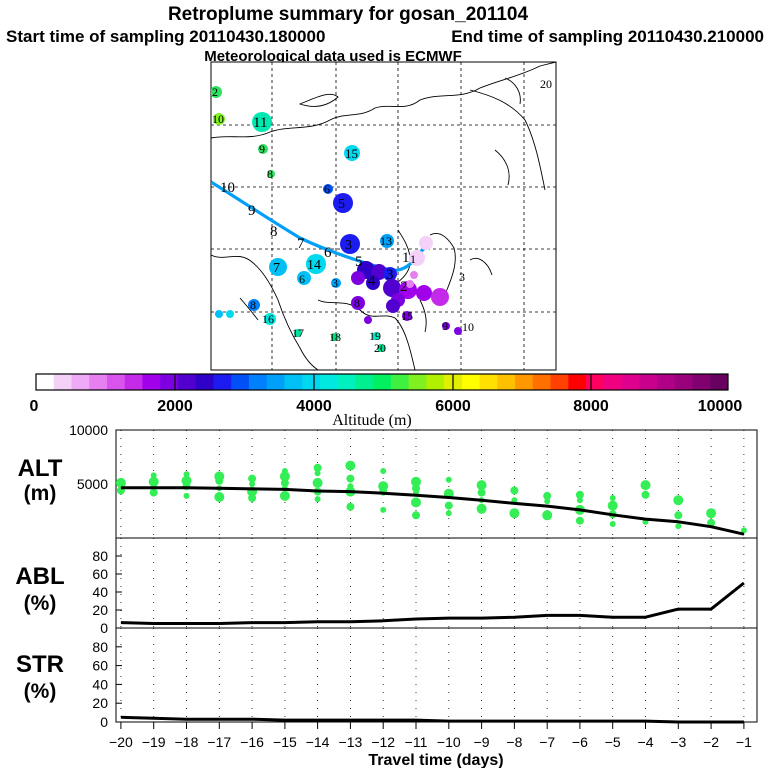 The image size is (768, 768). Describe the element at coordinates (432, 603) in the screenshot. I see `abl-series-line` at that location.